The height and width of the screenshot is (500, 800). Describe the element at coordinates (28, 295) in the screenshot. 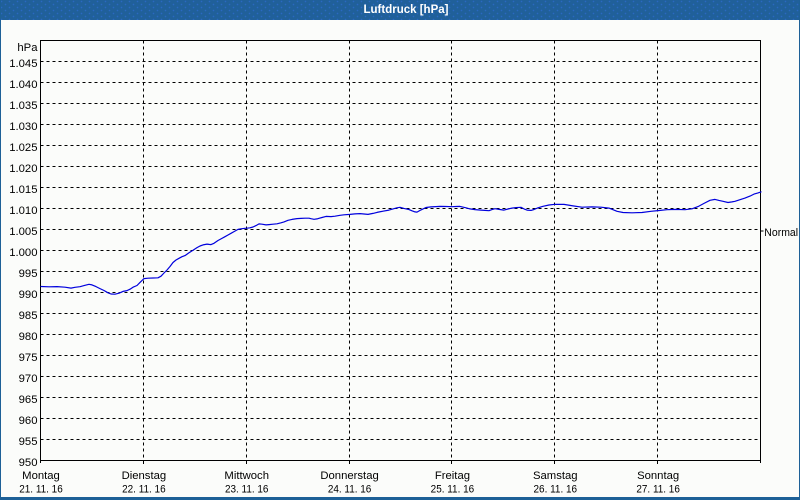

I see `svg-text: 990` at that location.